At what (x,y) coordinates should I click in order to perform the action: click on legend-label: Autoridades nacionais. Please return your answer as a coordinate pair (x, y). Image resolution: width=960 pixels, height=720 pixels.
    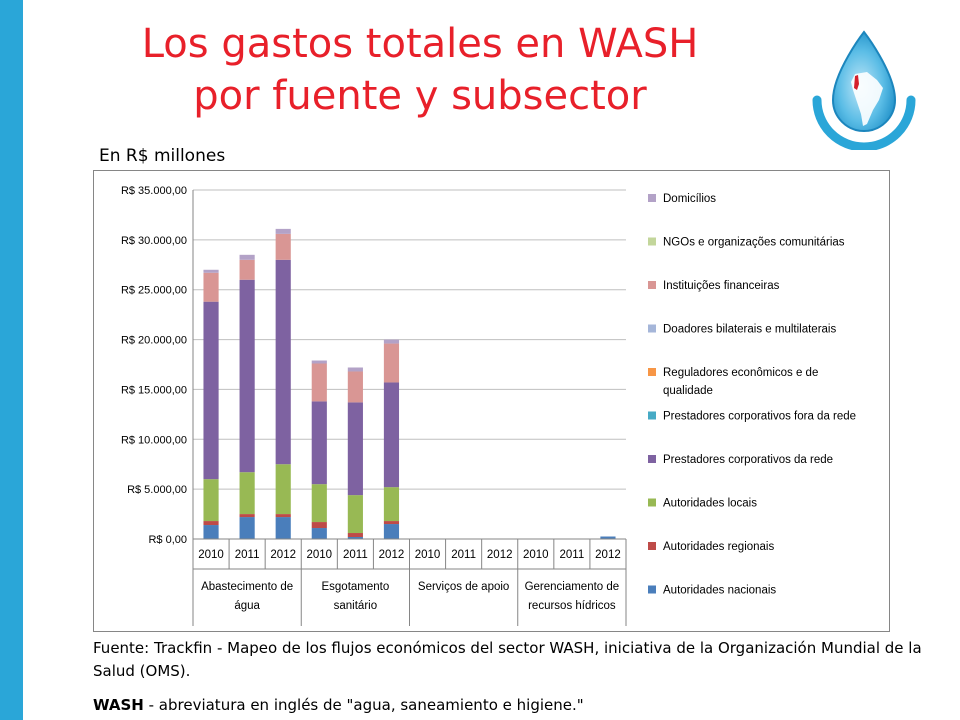
    Looking at the image, I should click on (719, 591).